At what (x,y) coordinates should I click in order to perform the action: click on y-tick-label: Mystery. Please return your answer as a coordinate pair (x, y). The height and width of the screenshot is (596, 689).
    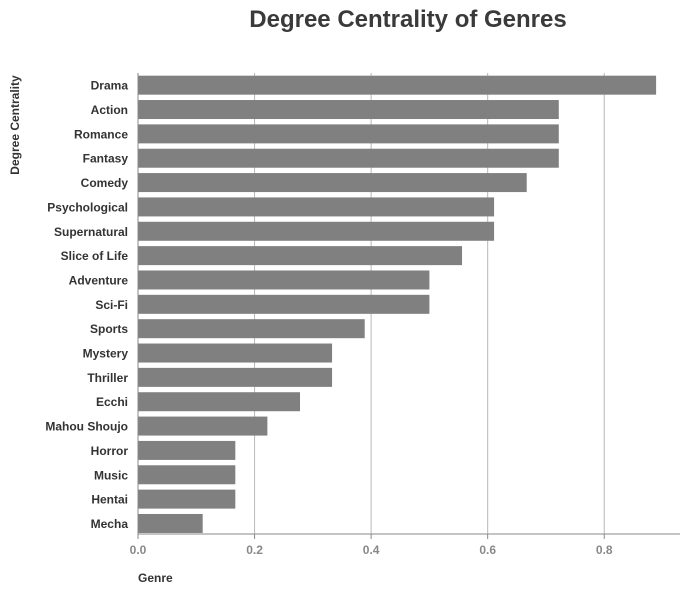
    Looking at the image, I should click on (106, 354).